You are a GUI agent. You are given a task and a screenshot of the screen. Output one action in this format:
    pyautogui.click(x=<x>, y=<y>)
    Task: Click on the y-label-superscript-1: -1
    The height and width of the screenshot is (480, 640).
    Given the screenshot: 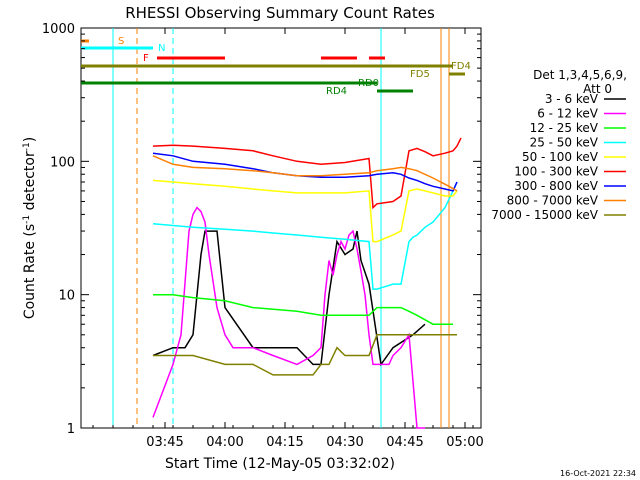 What is the action you would take?
    pyautogui.click(x=27, y=219)
    